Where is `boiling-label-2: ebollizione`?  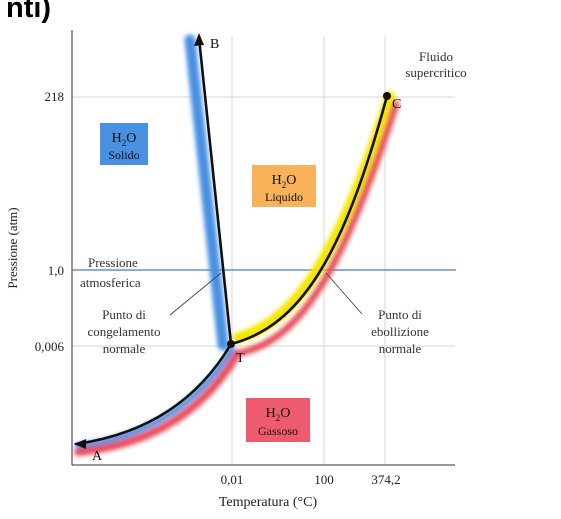 boiling-label-2: ebollizione is located at coordinates (400, 331).